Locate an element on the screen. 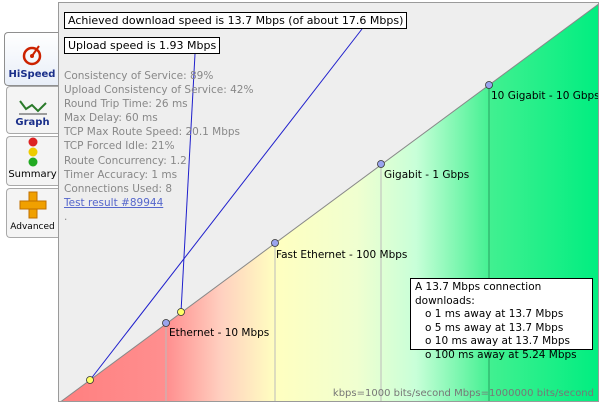 The image size is (601, 405). stat-route-concurrency: Route Concurrency: 1.2 is located at coordinates (125, 160).